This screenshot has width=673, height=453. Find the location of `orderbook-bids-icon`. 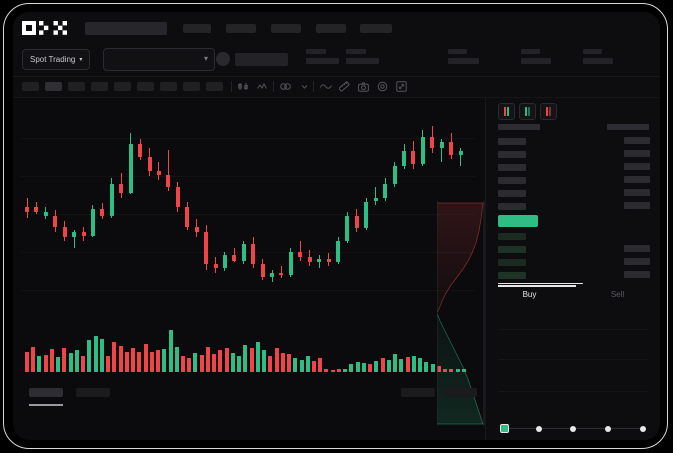

orderbook-bids-icon is located at coordinates (527, 111).